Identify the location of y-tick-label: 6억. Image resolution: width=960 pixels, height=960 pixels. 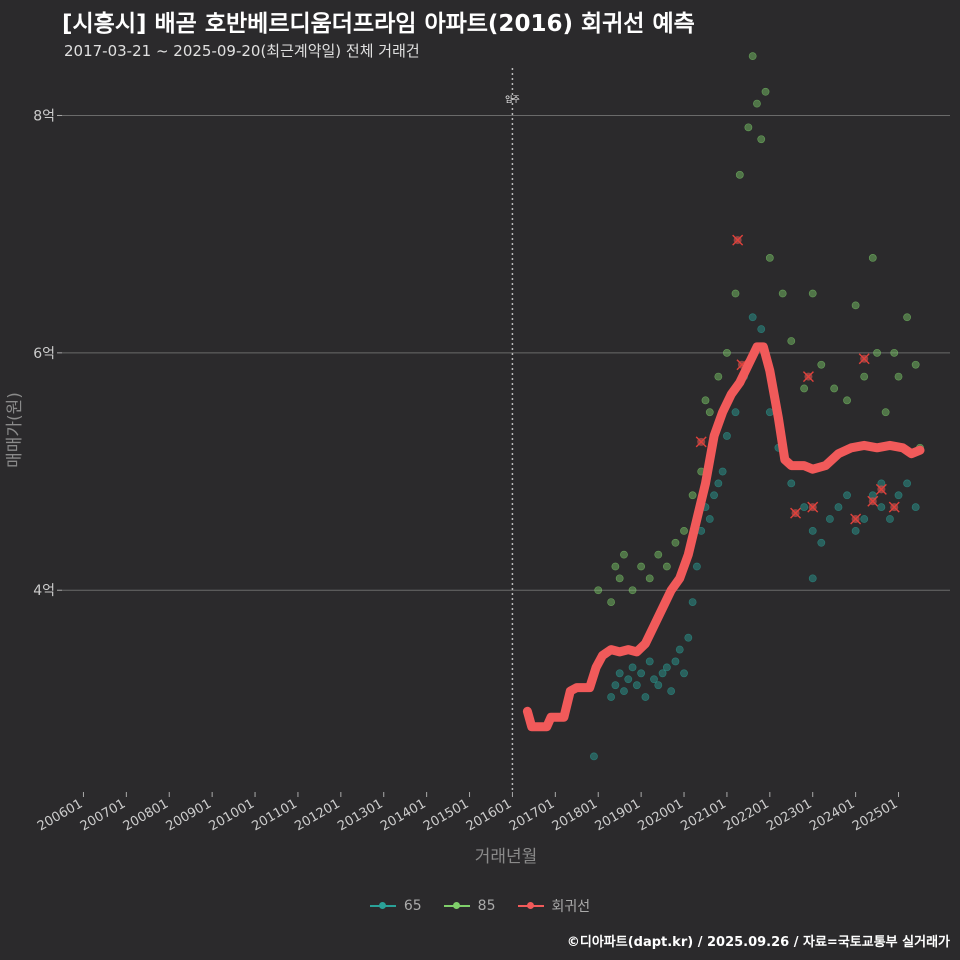
(44, 354).